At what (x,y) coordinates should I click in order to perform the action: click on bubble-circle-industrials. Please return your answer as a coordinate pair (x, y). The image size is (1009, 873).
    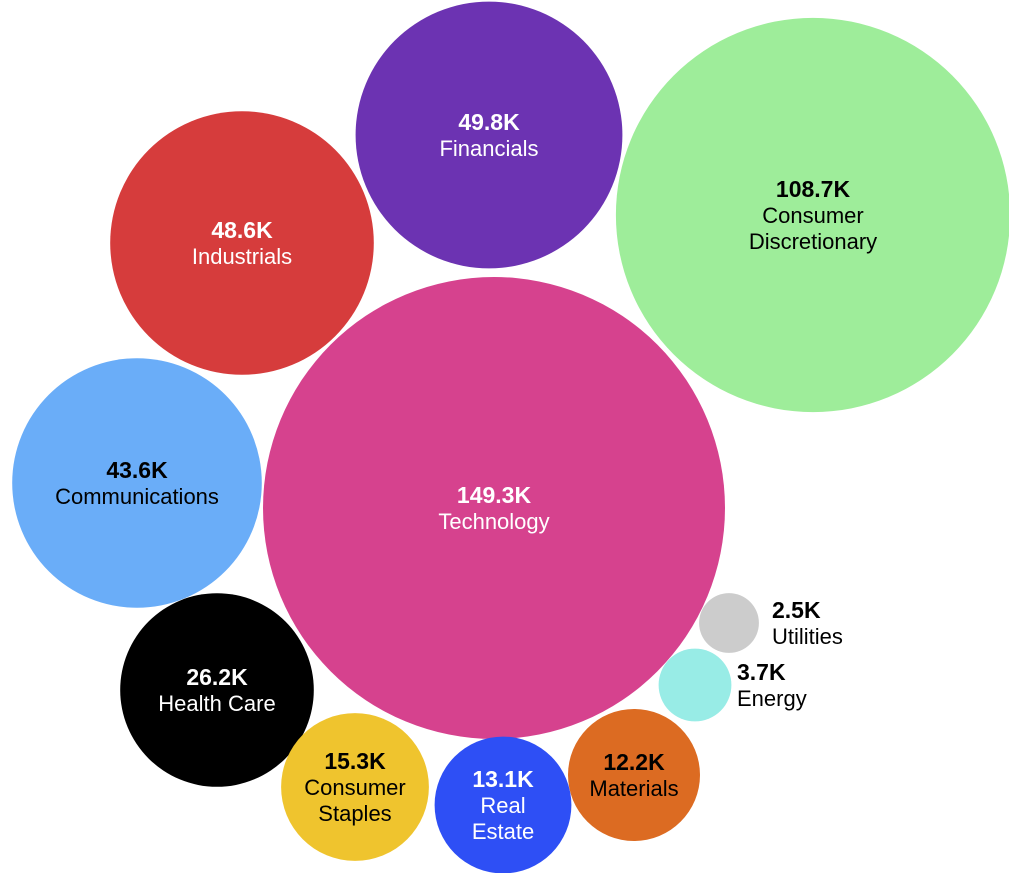
    Looking at the image, I should click on (242, 243).